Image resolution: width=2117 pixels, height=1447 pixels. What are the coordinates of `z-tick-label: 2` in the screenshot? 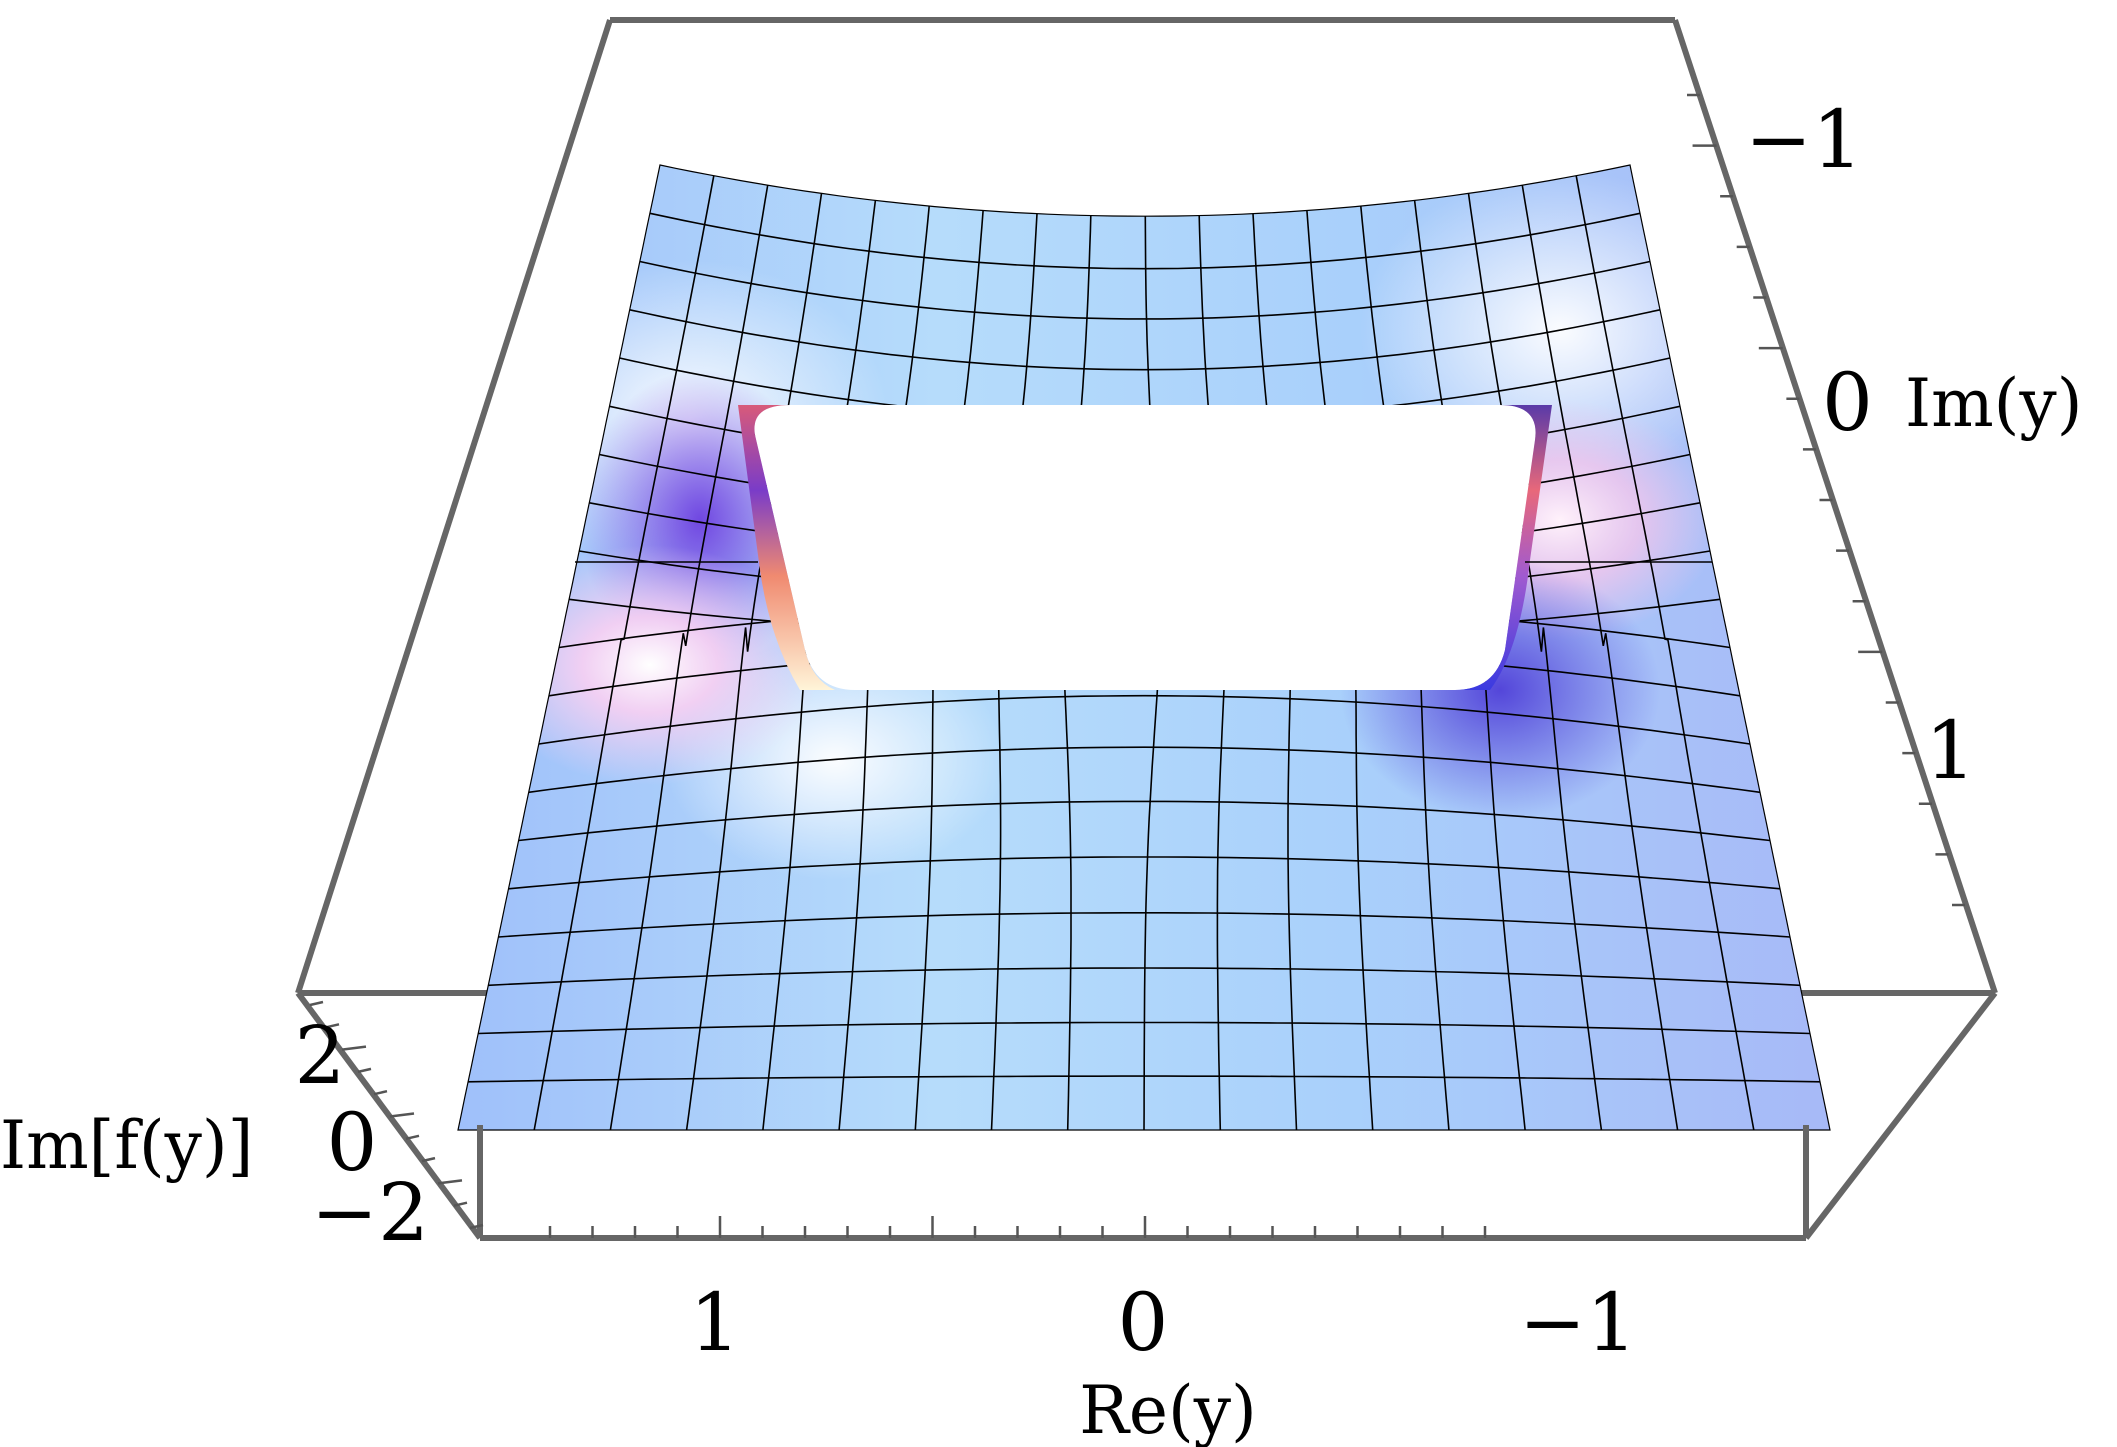 It's located at (320, 1055).